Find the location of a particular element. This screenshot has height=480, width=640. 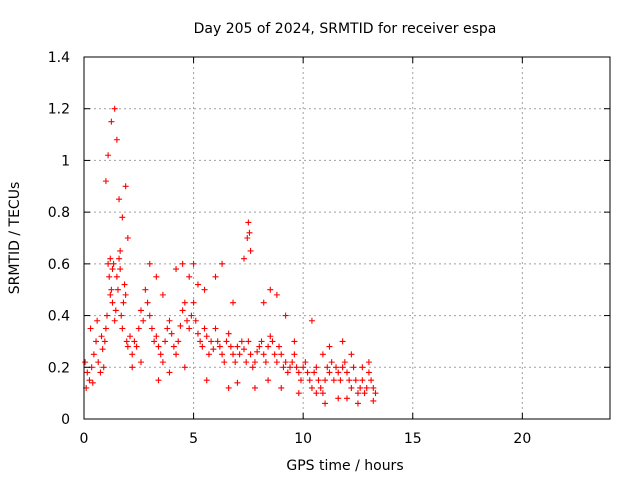

y-tick-label: 1.4 is located at coordinates (59, 58).